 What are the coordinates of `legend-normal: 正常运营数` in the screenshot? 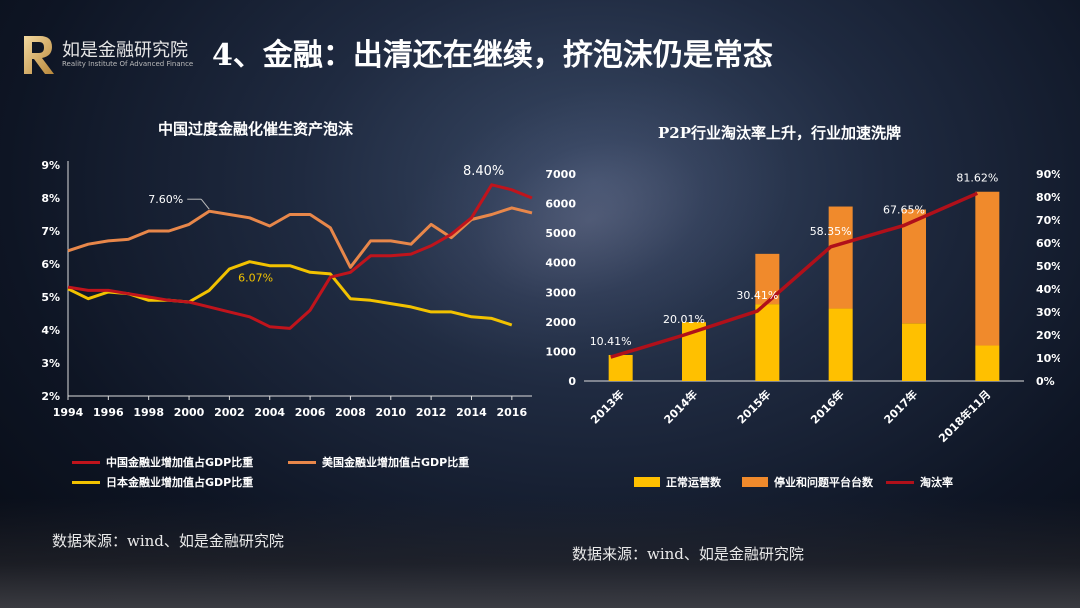 It's located at (677, 482).